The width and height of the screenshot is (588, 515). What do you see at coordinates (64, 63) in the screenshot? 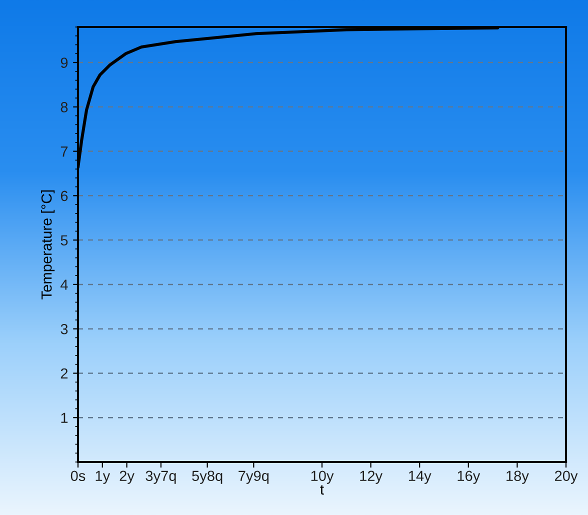
I see `y-tick-label: 9` at bounding box center [64, 63].